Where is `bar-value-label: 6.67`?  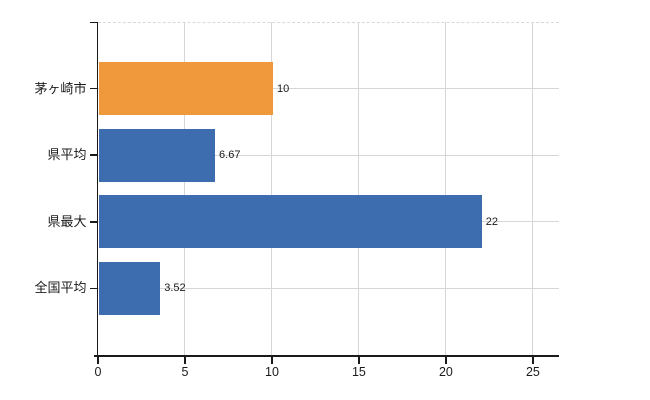
bar-value-label: 6.67 is located at coordinates (230, 155).